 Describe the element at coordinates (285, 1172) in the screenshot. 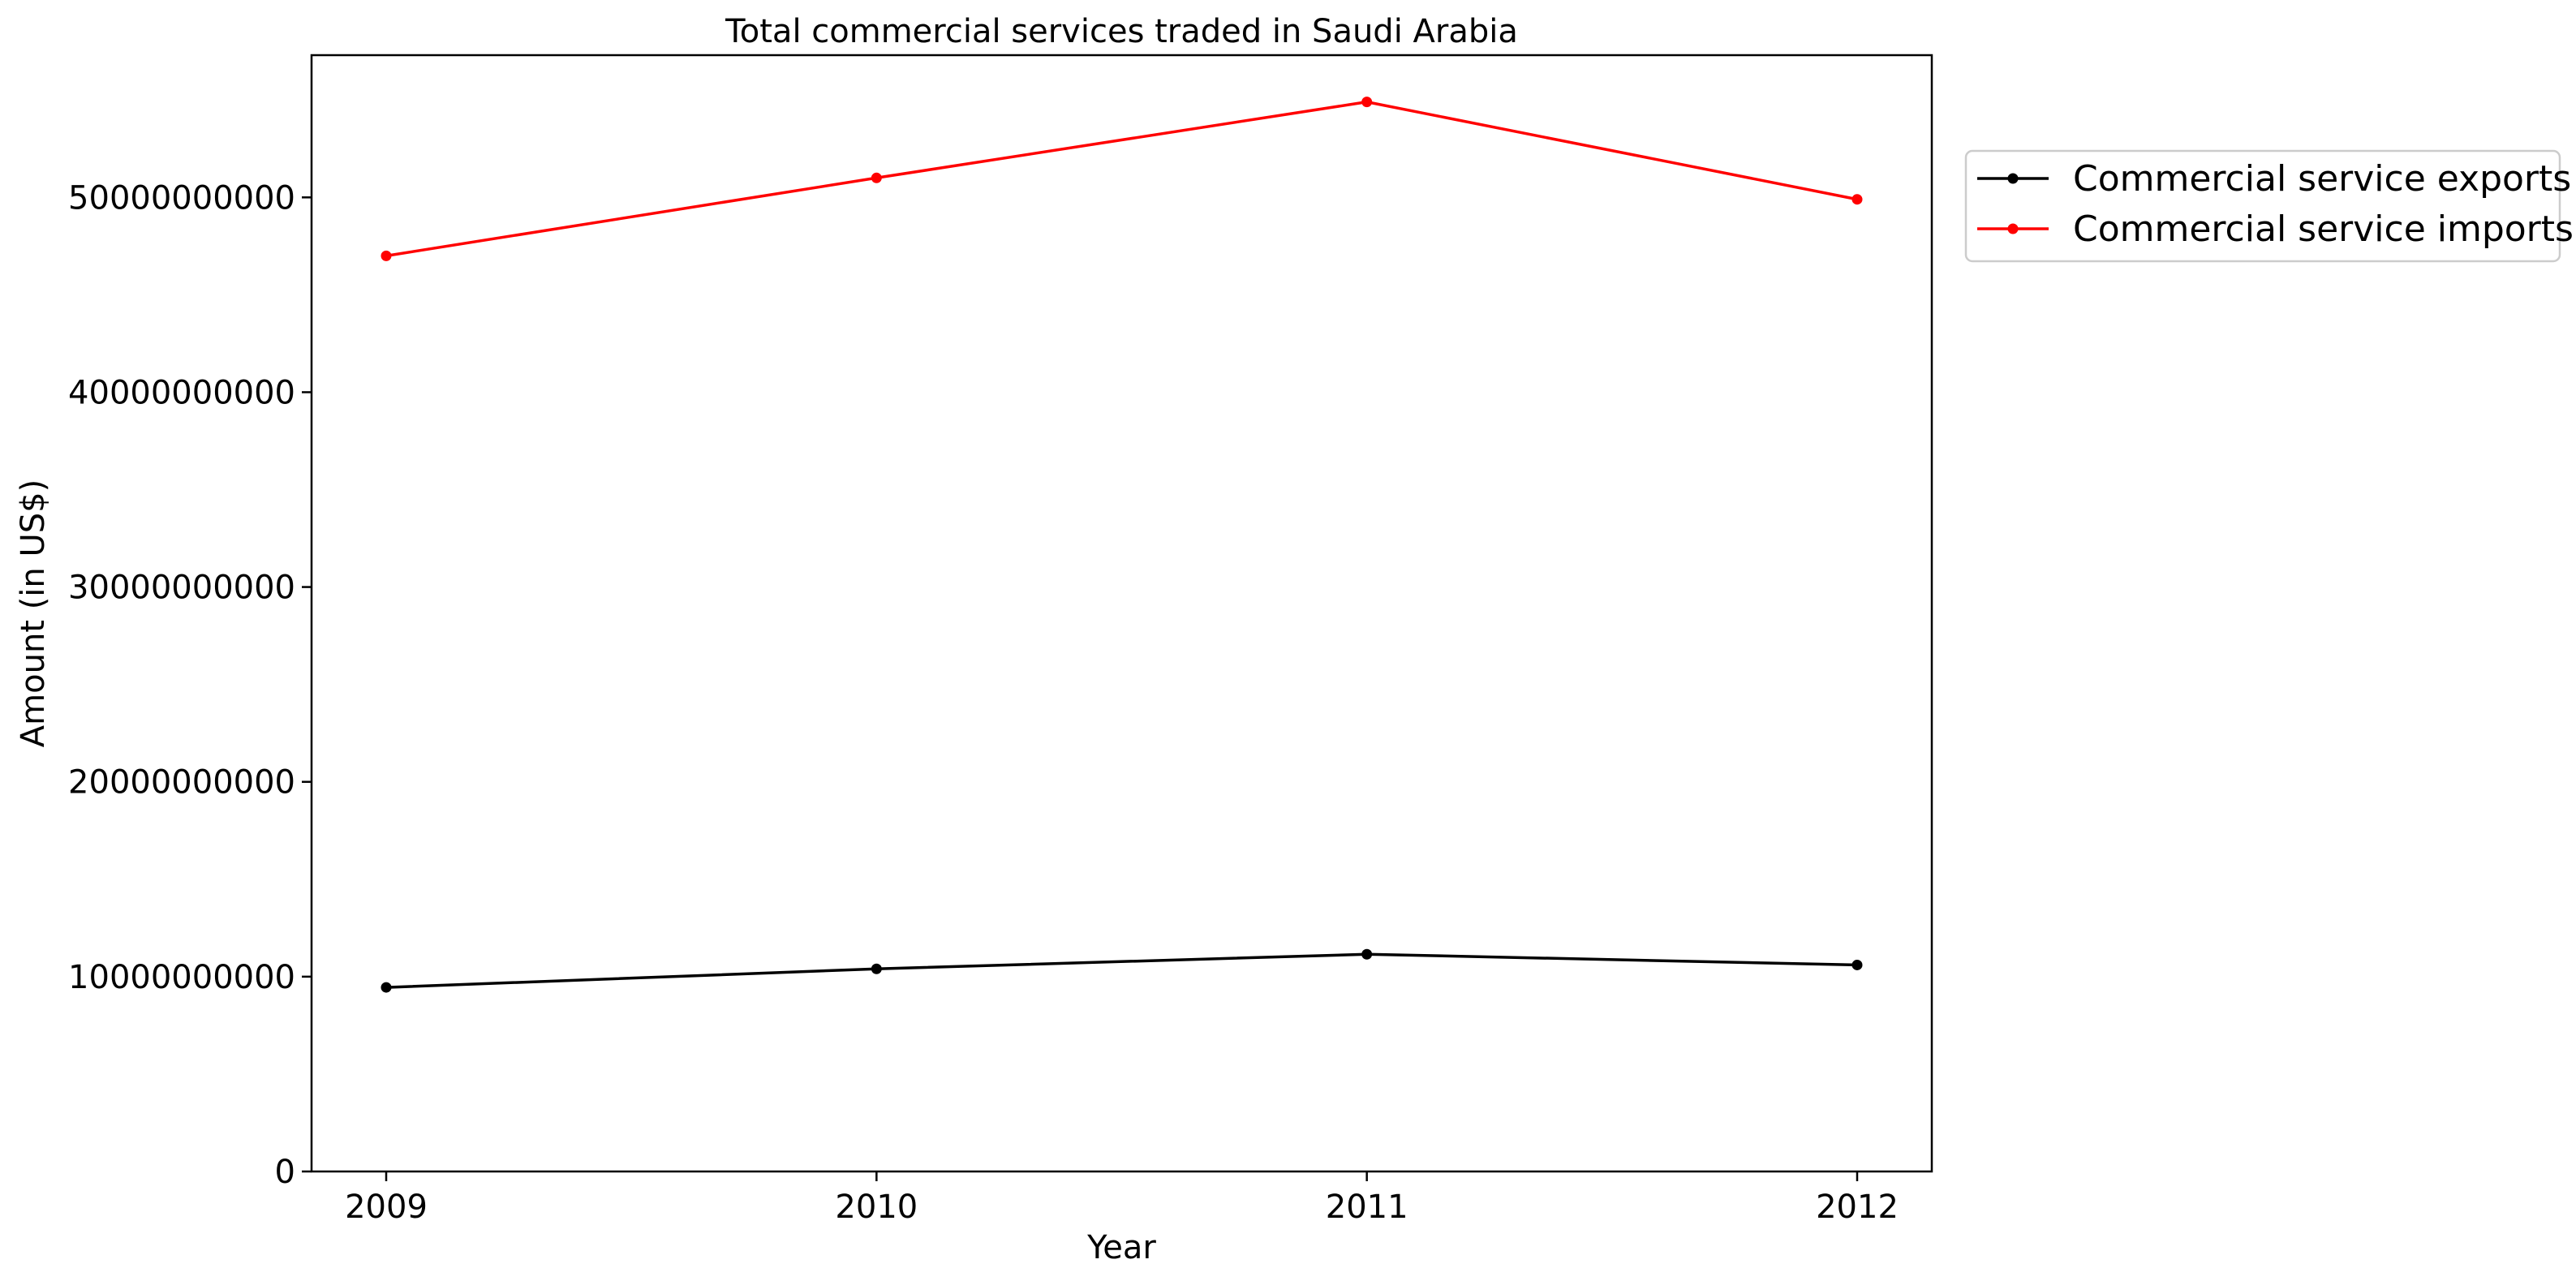

I see `y-tick-label: 0` at that location.